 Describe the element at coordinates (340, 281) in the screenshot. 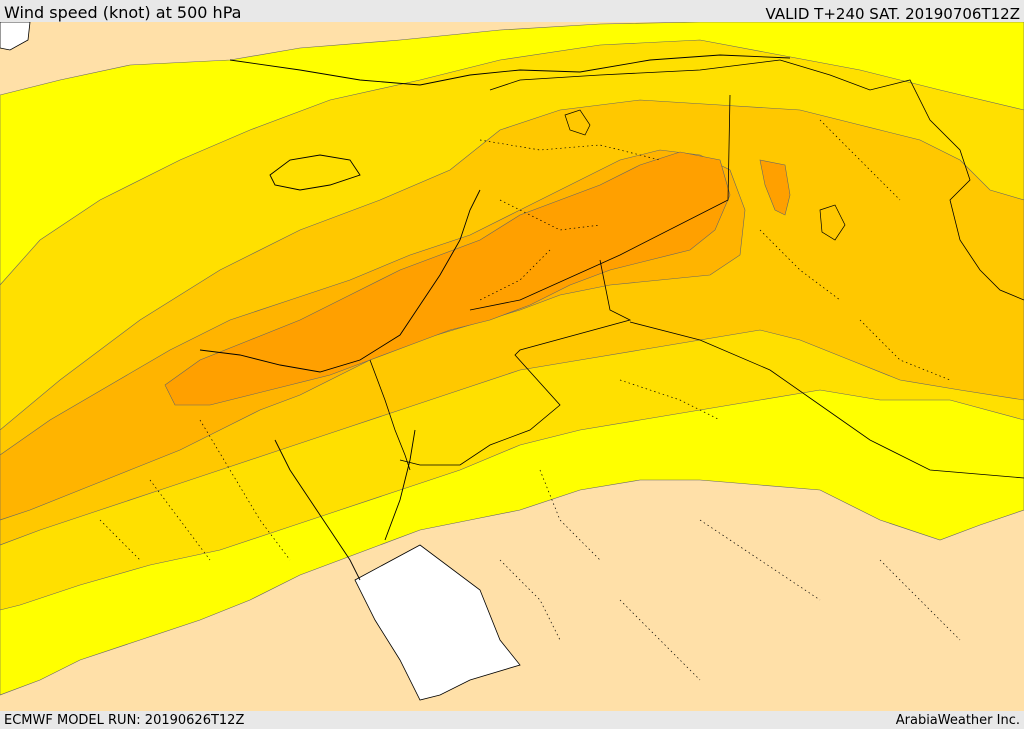

I see `coastline-levant` at that location.